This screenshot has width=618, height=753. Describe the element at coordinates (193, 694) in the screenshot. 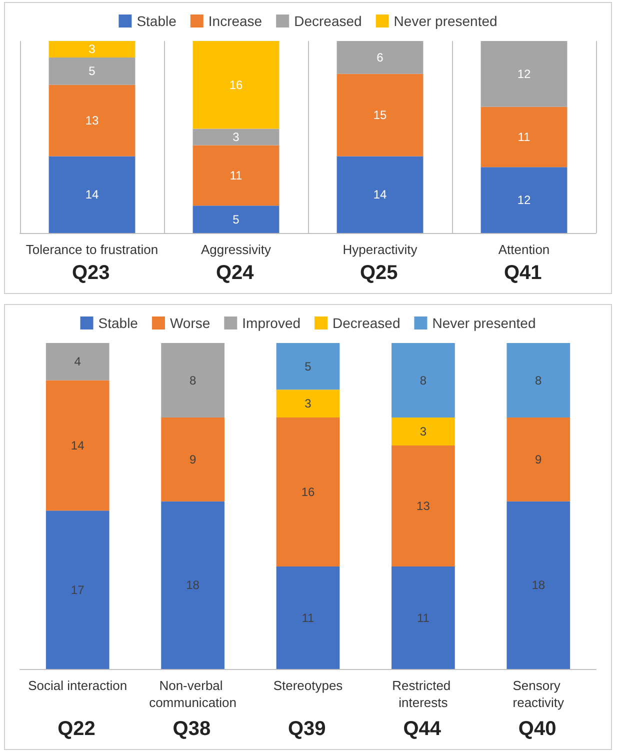

I see `x-tick-label: Non-verbal communication` at that location.